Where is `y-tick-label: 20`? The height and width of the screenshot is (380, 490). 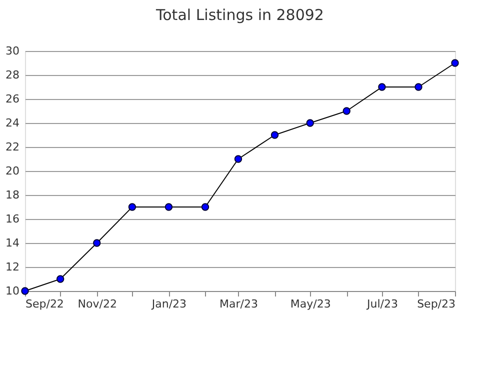
y-tick-label: 20 is located at coordinates (13, 171).